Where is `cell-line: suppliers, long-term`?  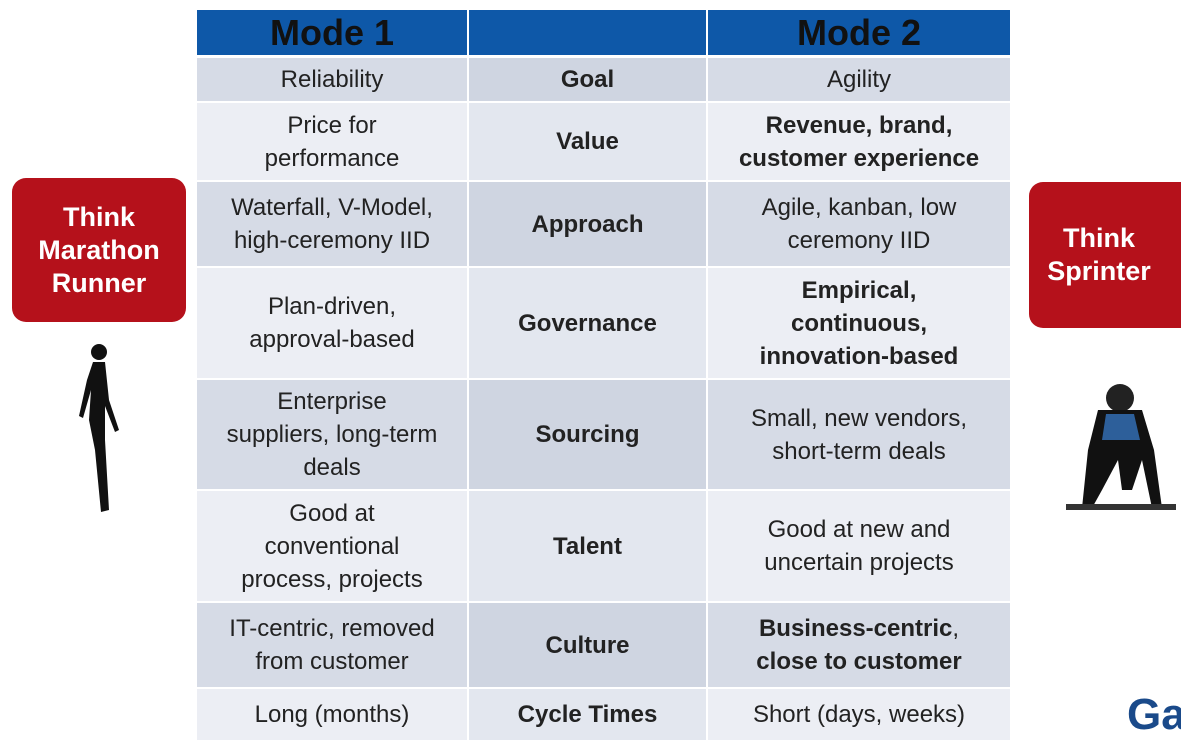 cell-line: suppliers, long-term is located at coordinates (332, 434).